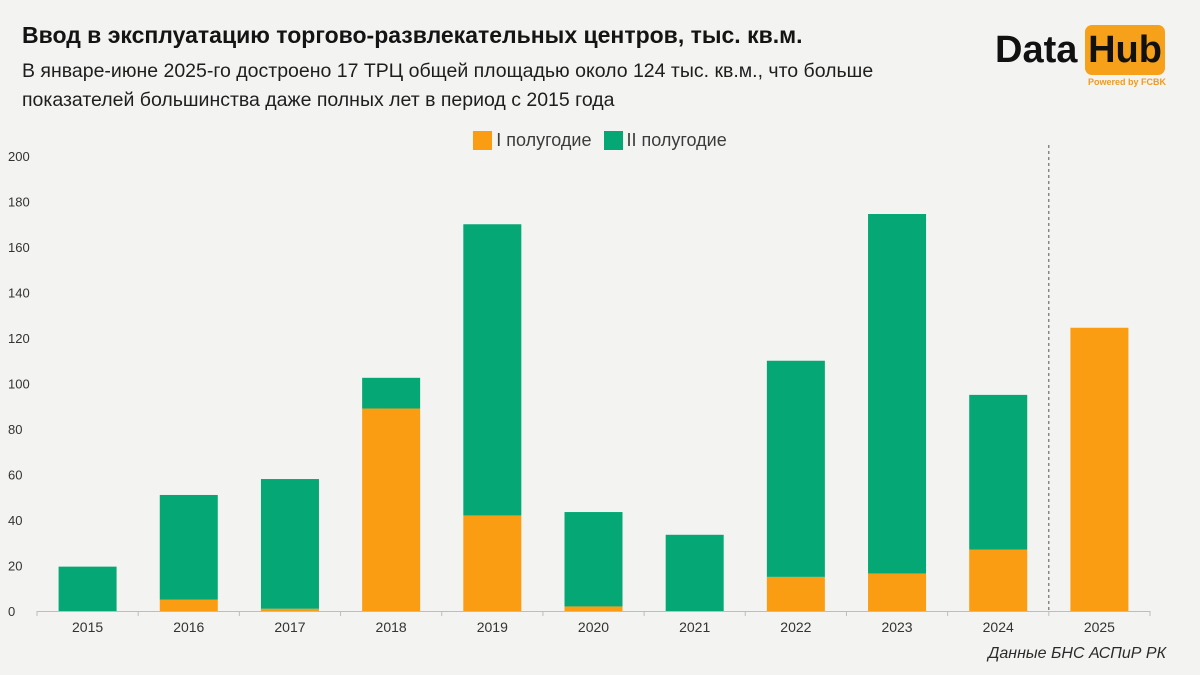 The height and width of the screenshot is (675, 1200). What do you see at coordinates (896, 627) in the screenshot?
I see `x-tick-label: 2023` at bounding box center [896, 627].